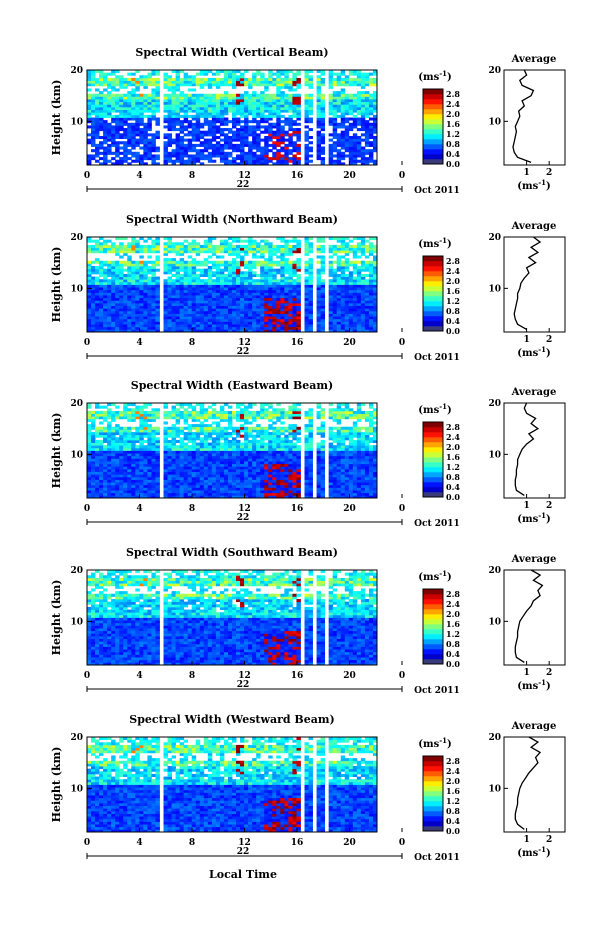 The image size is (616, 929). What do you see at coordinates (549, 340) in the screenshot?
I see `avg-x-tick-label: 2` at bounding box center [549, 340].